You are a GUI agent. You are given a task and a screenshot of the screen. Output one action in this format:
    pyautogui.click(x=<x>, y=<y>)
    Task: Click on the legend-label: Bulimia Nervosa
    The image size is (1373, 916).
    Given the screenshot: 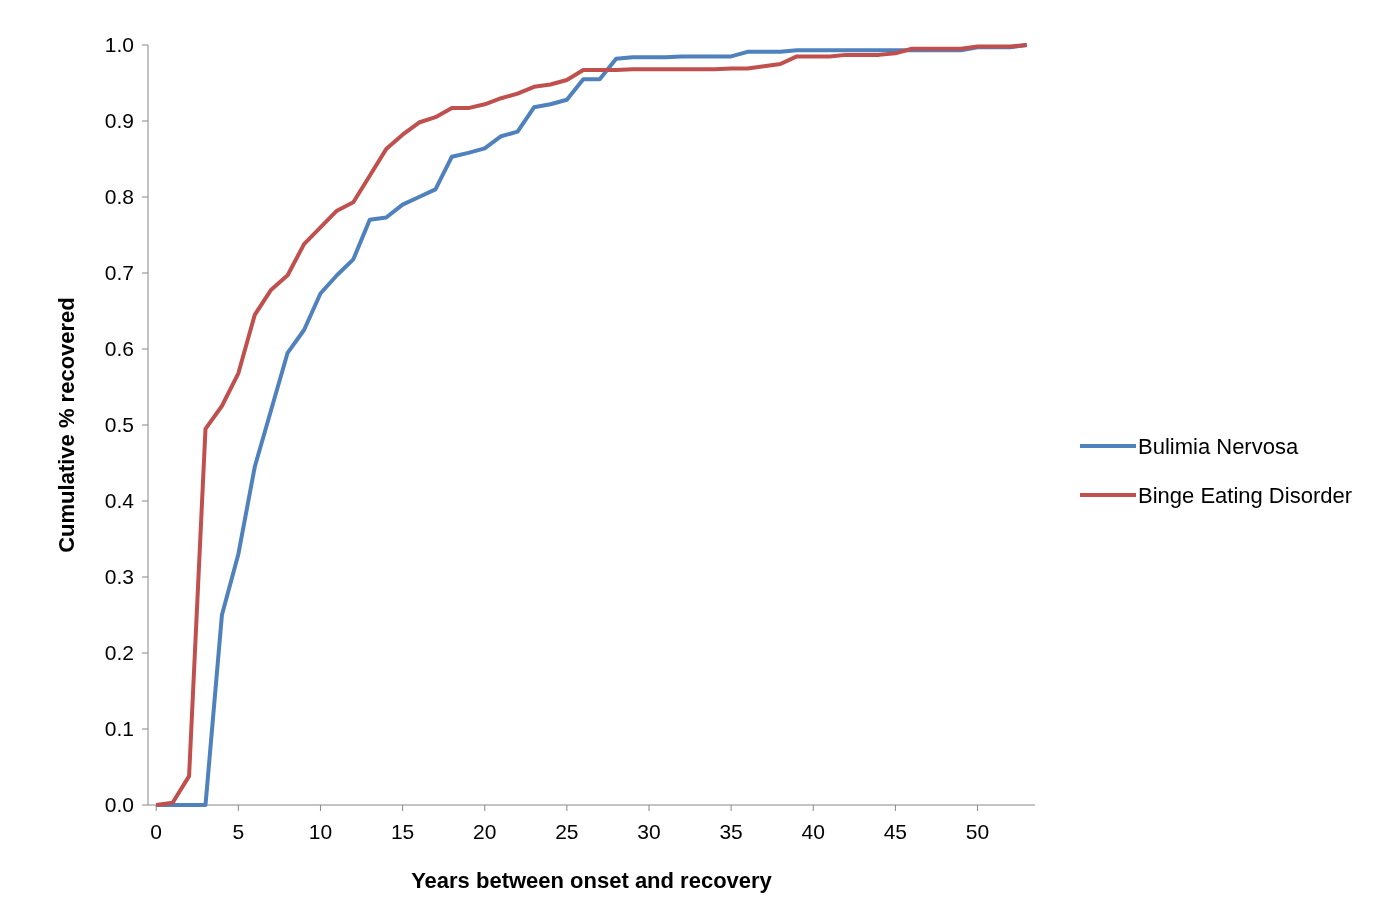 What is the action you would take?
    pyautogui.click(x=1218, y=446)
    